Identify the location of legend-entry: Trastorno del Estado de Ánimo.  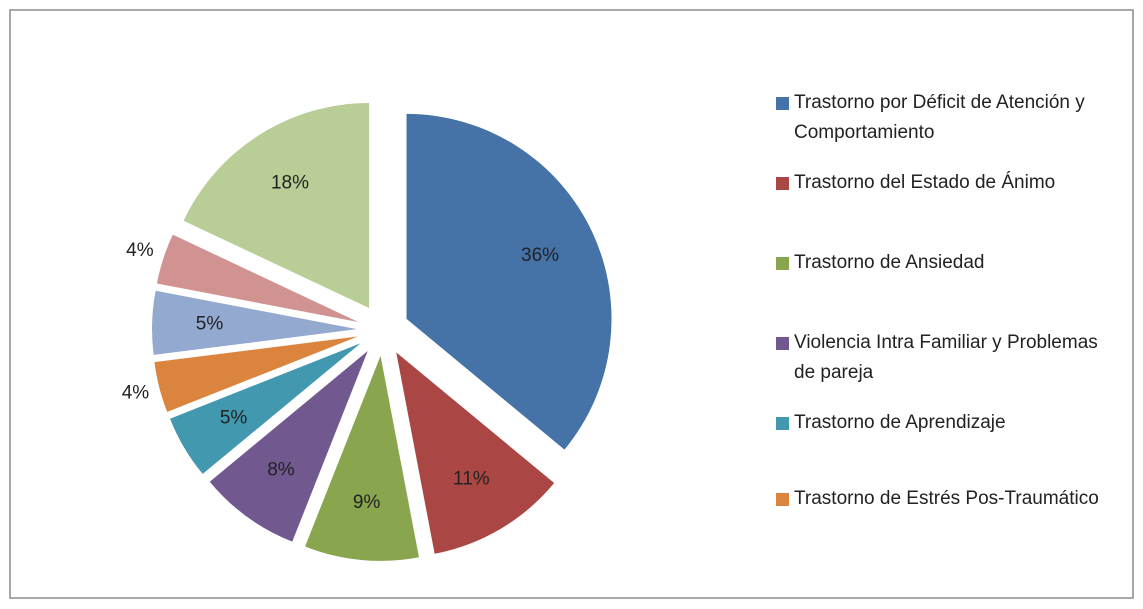
(941, 183).